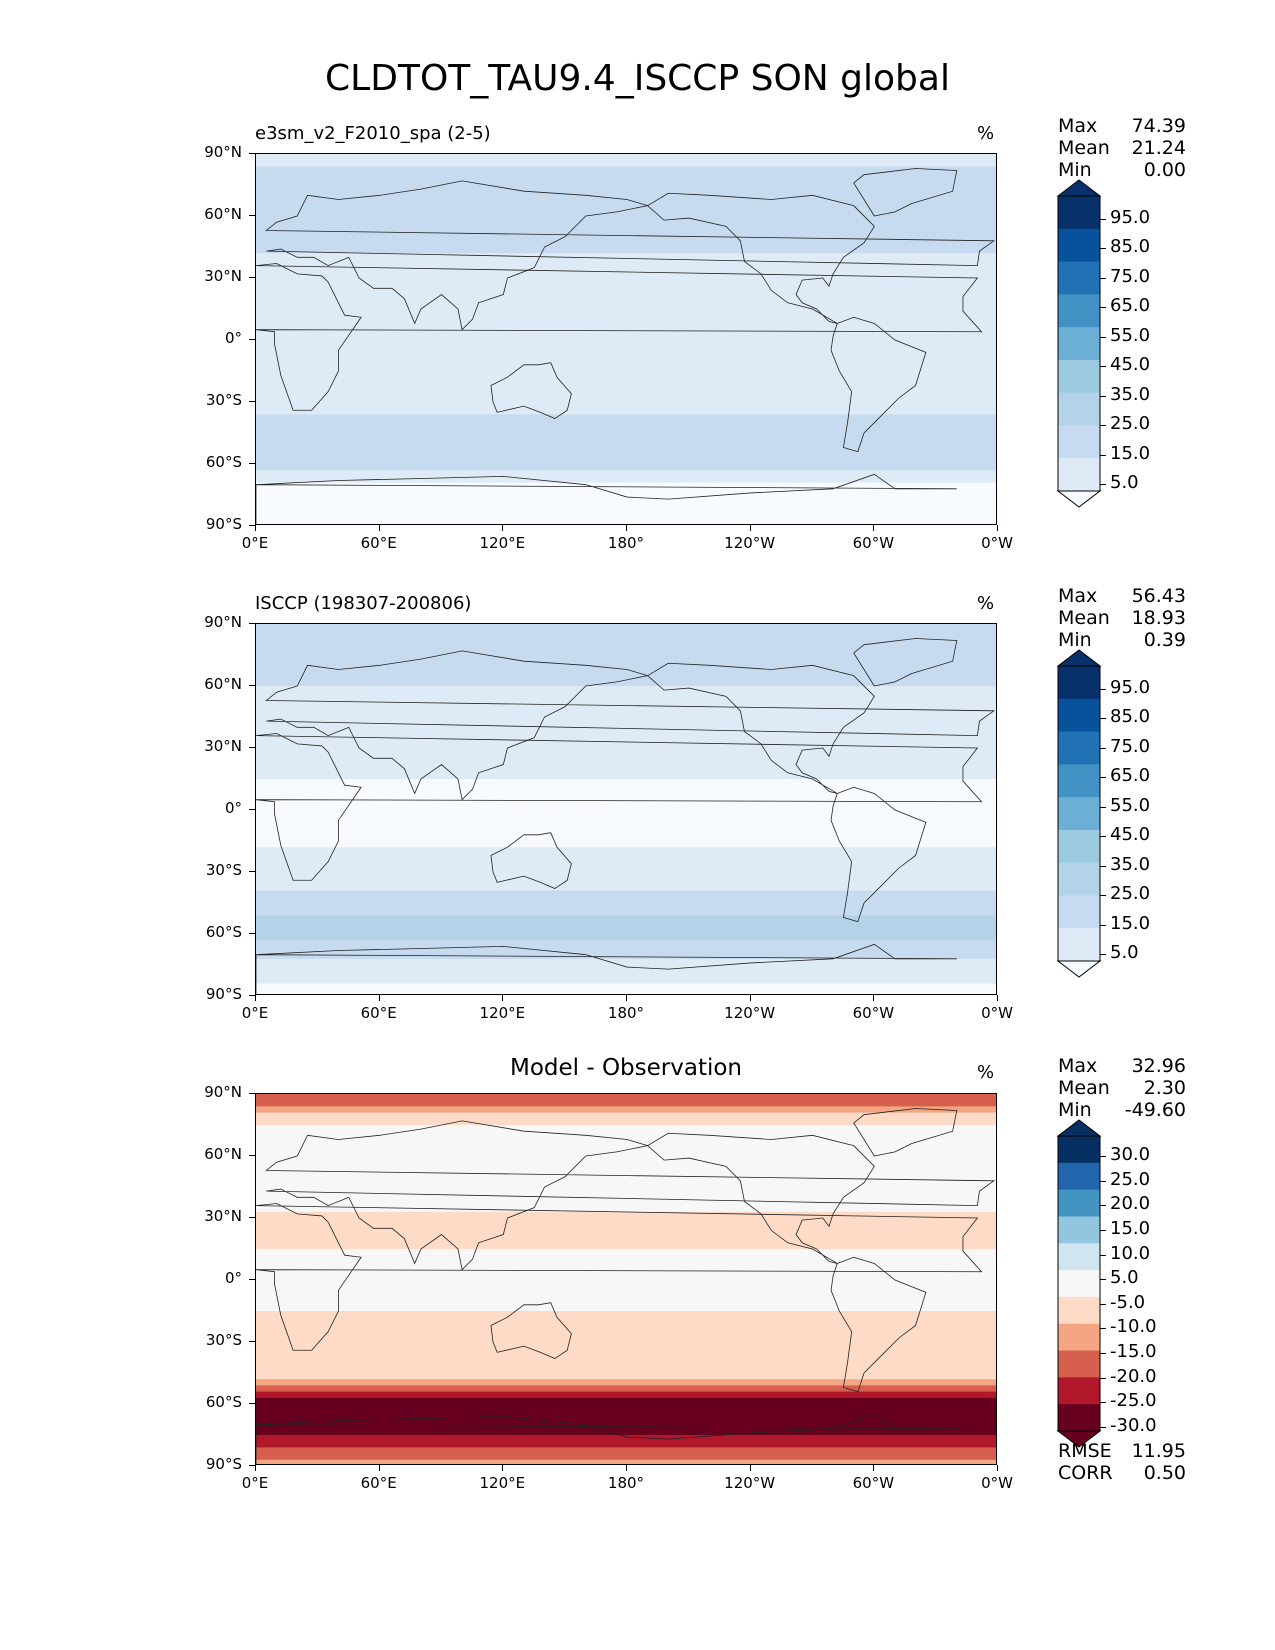  I want to click on stat-row: Mean 21.24, so click(1122, 148).